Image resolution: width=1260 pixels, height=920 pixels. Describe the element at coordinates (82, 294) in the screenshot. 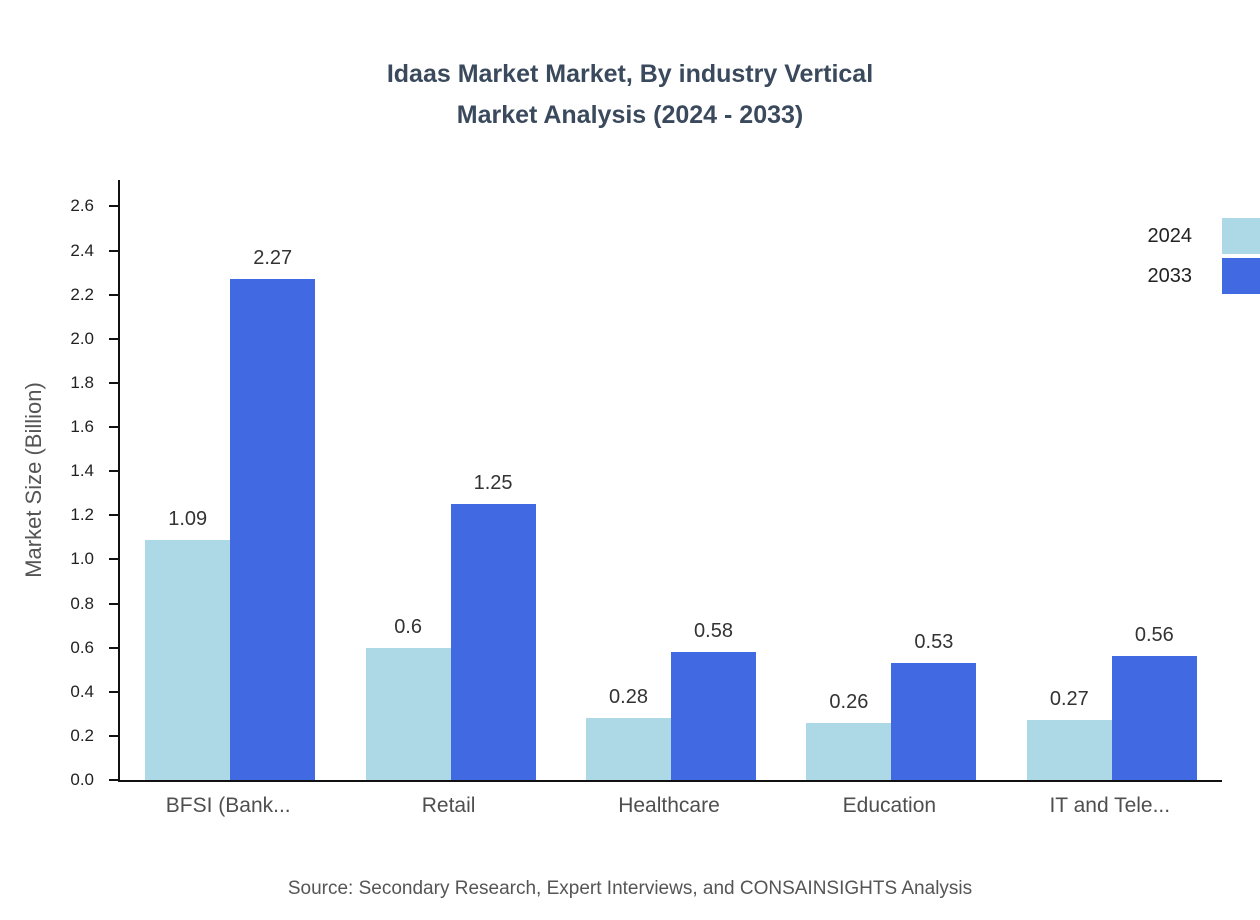

I see `y-tick-label: 2.2` at that location.